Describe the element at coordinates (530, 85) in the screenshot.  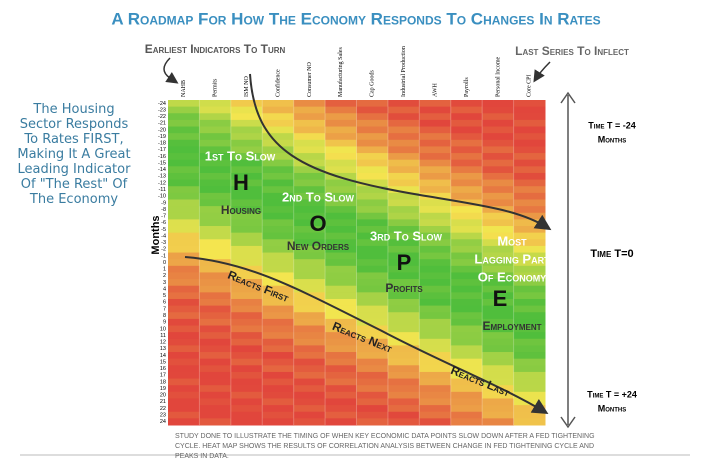
I see `column-label: Core CPI` at that location.